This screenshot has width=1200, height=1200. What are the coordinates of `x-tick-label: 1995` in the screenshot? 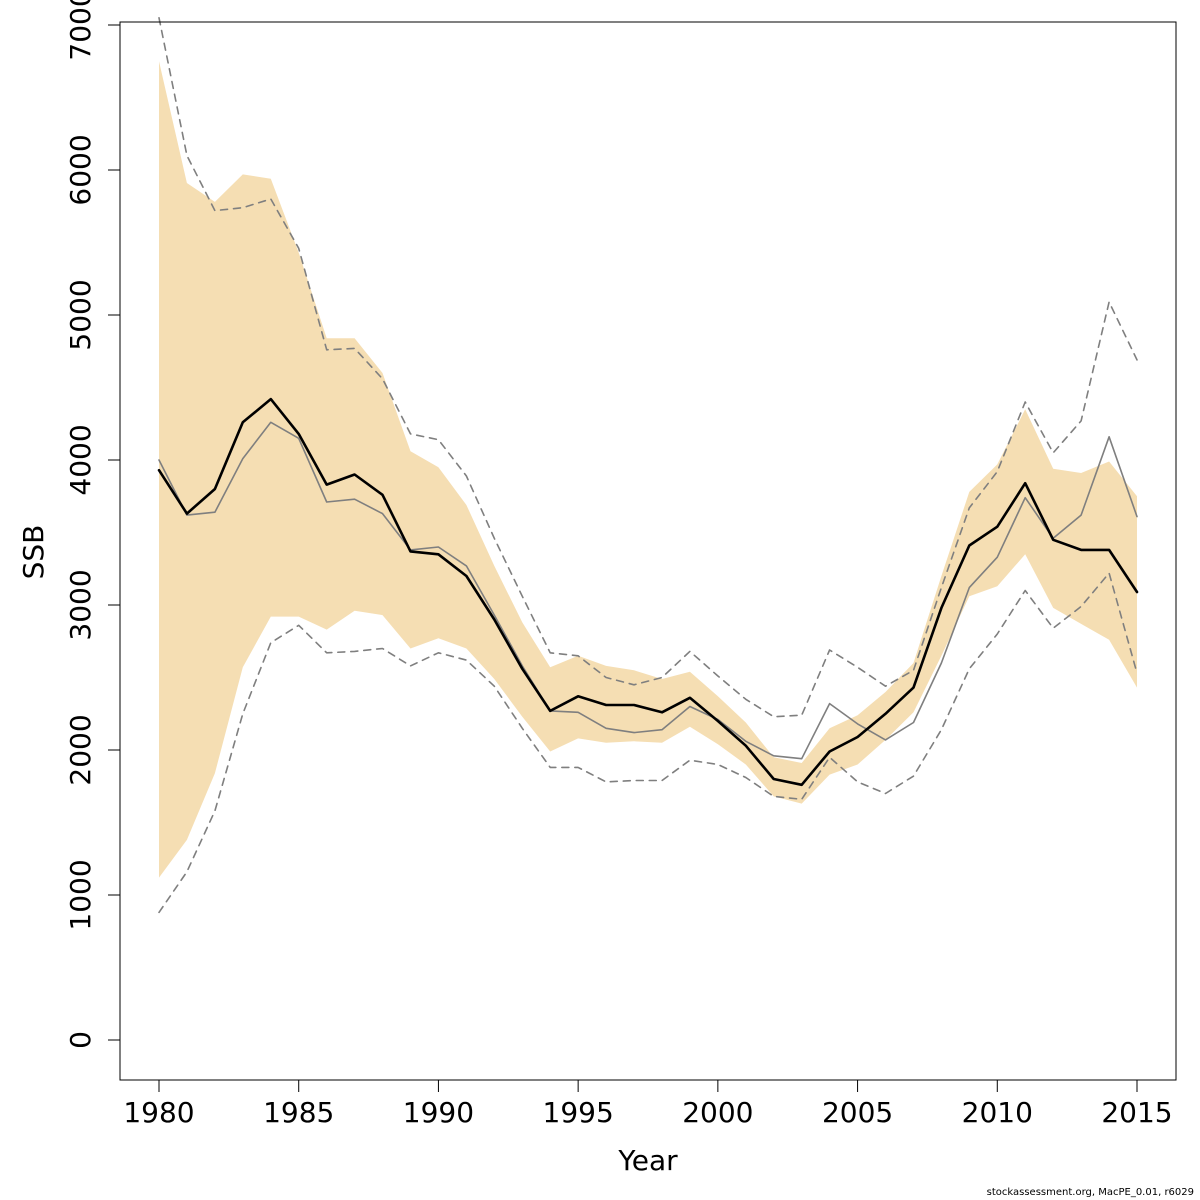 It's located at (578, 1112).